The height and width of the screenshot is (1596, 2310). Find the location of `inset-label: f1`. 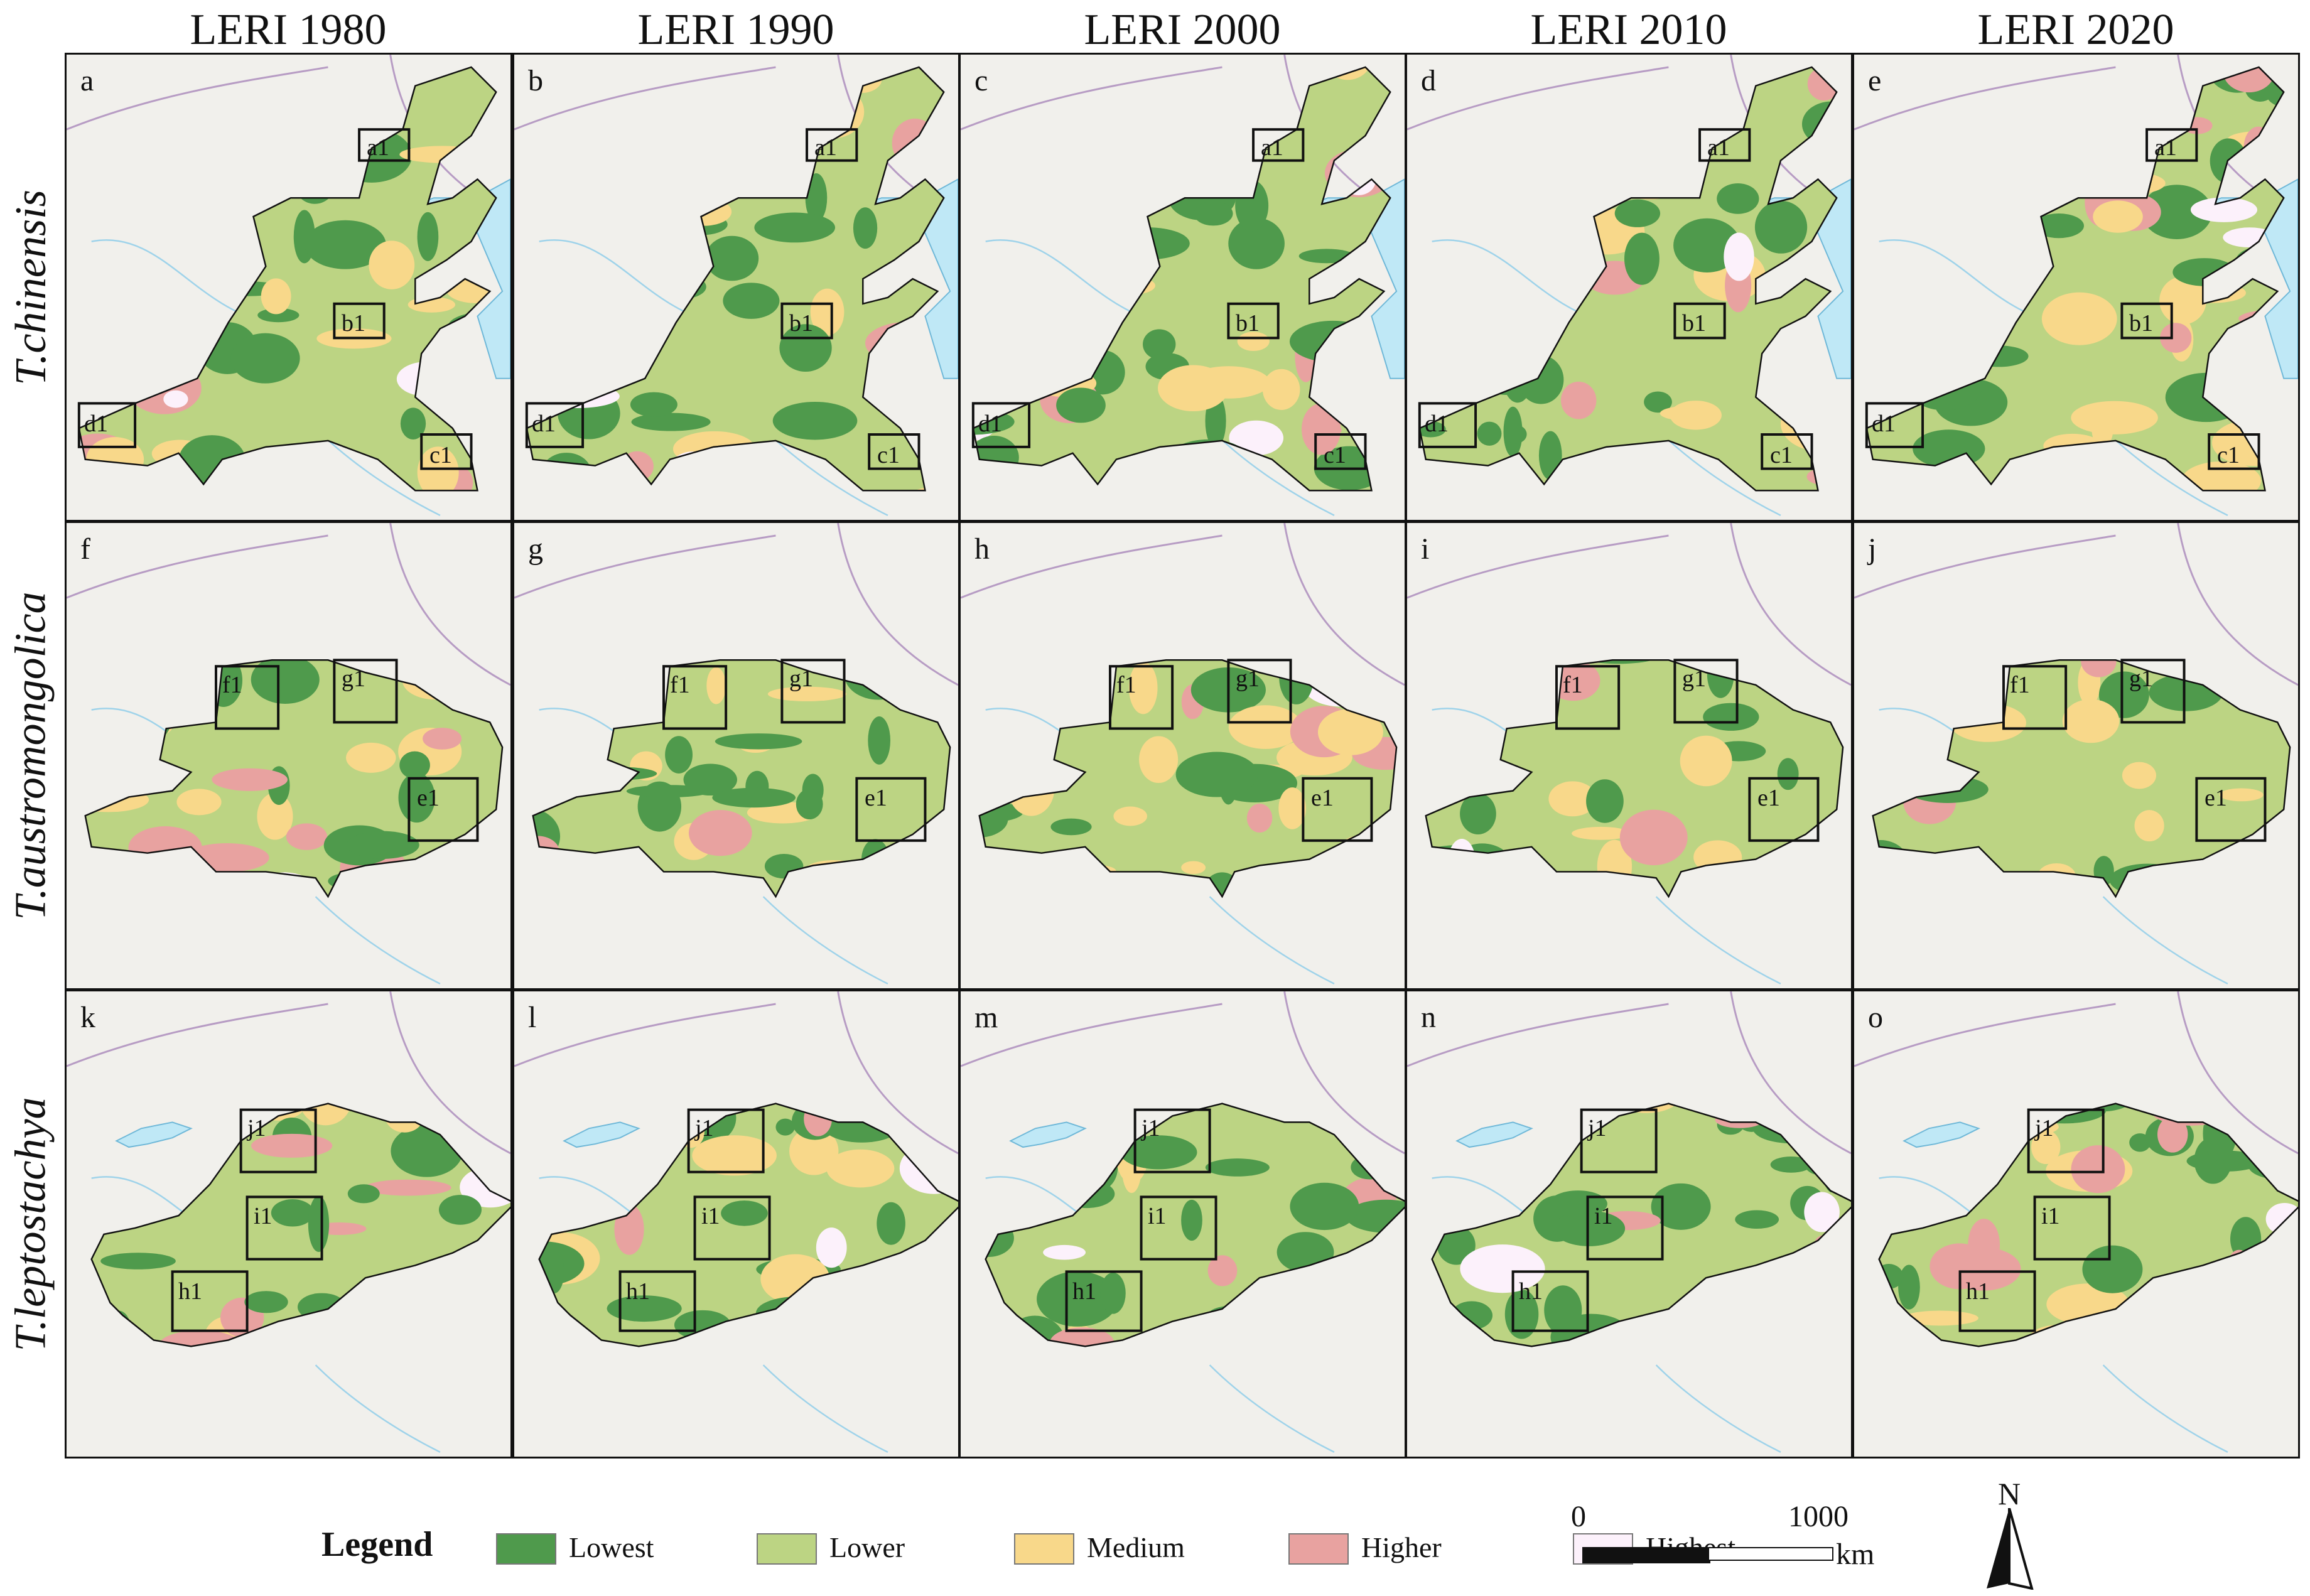

inset-label: f1 is located at coordinates (232, 685).